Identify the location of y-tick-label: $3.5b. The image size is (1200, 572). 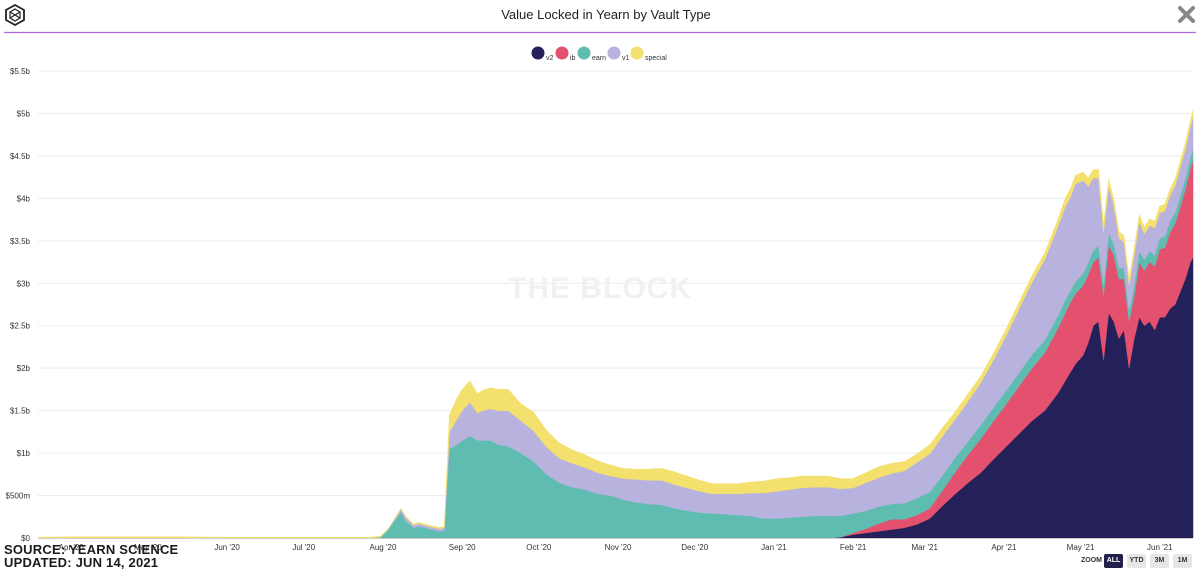
(20, 241).